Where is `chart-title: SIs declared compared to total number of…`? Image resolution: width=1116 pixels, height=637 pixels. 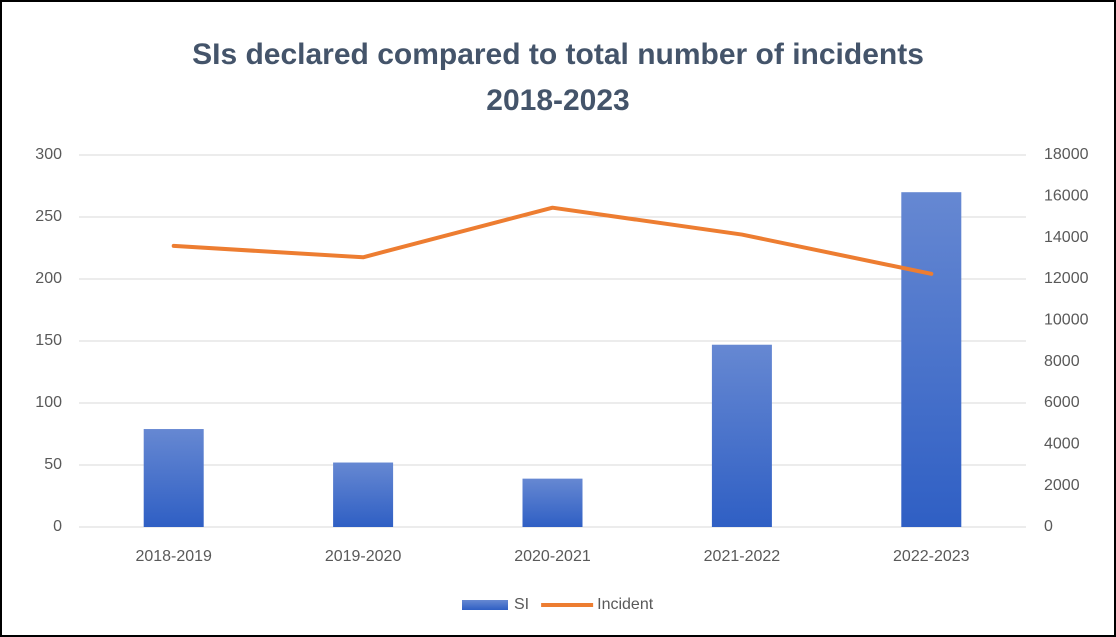 chart-title: SIs declared compared to total number of… is located at coordinates (558, 54).